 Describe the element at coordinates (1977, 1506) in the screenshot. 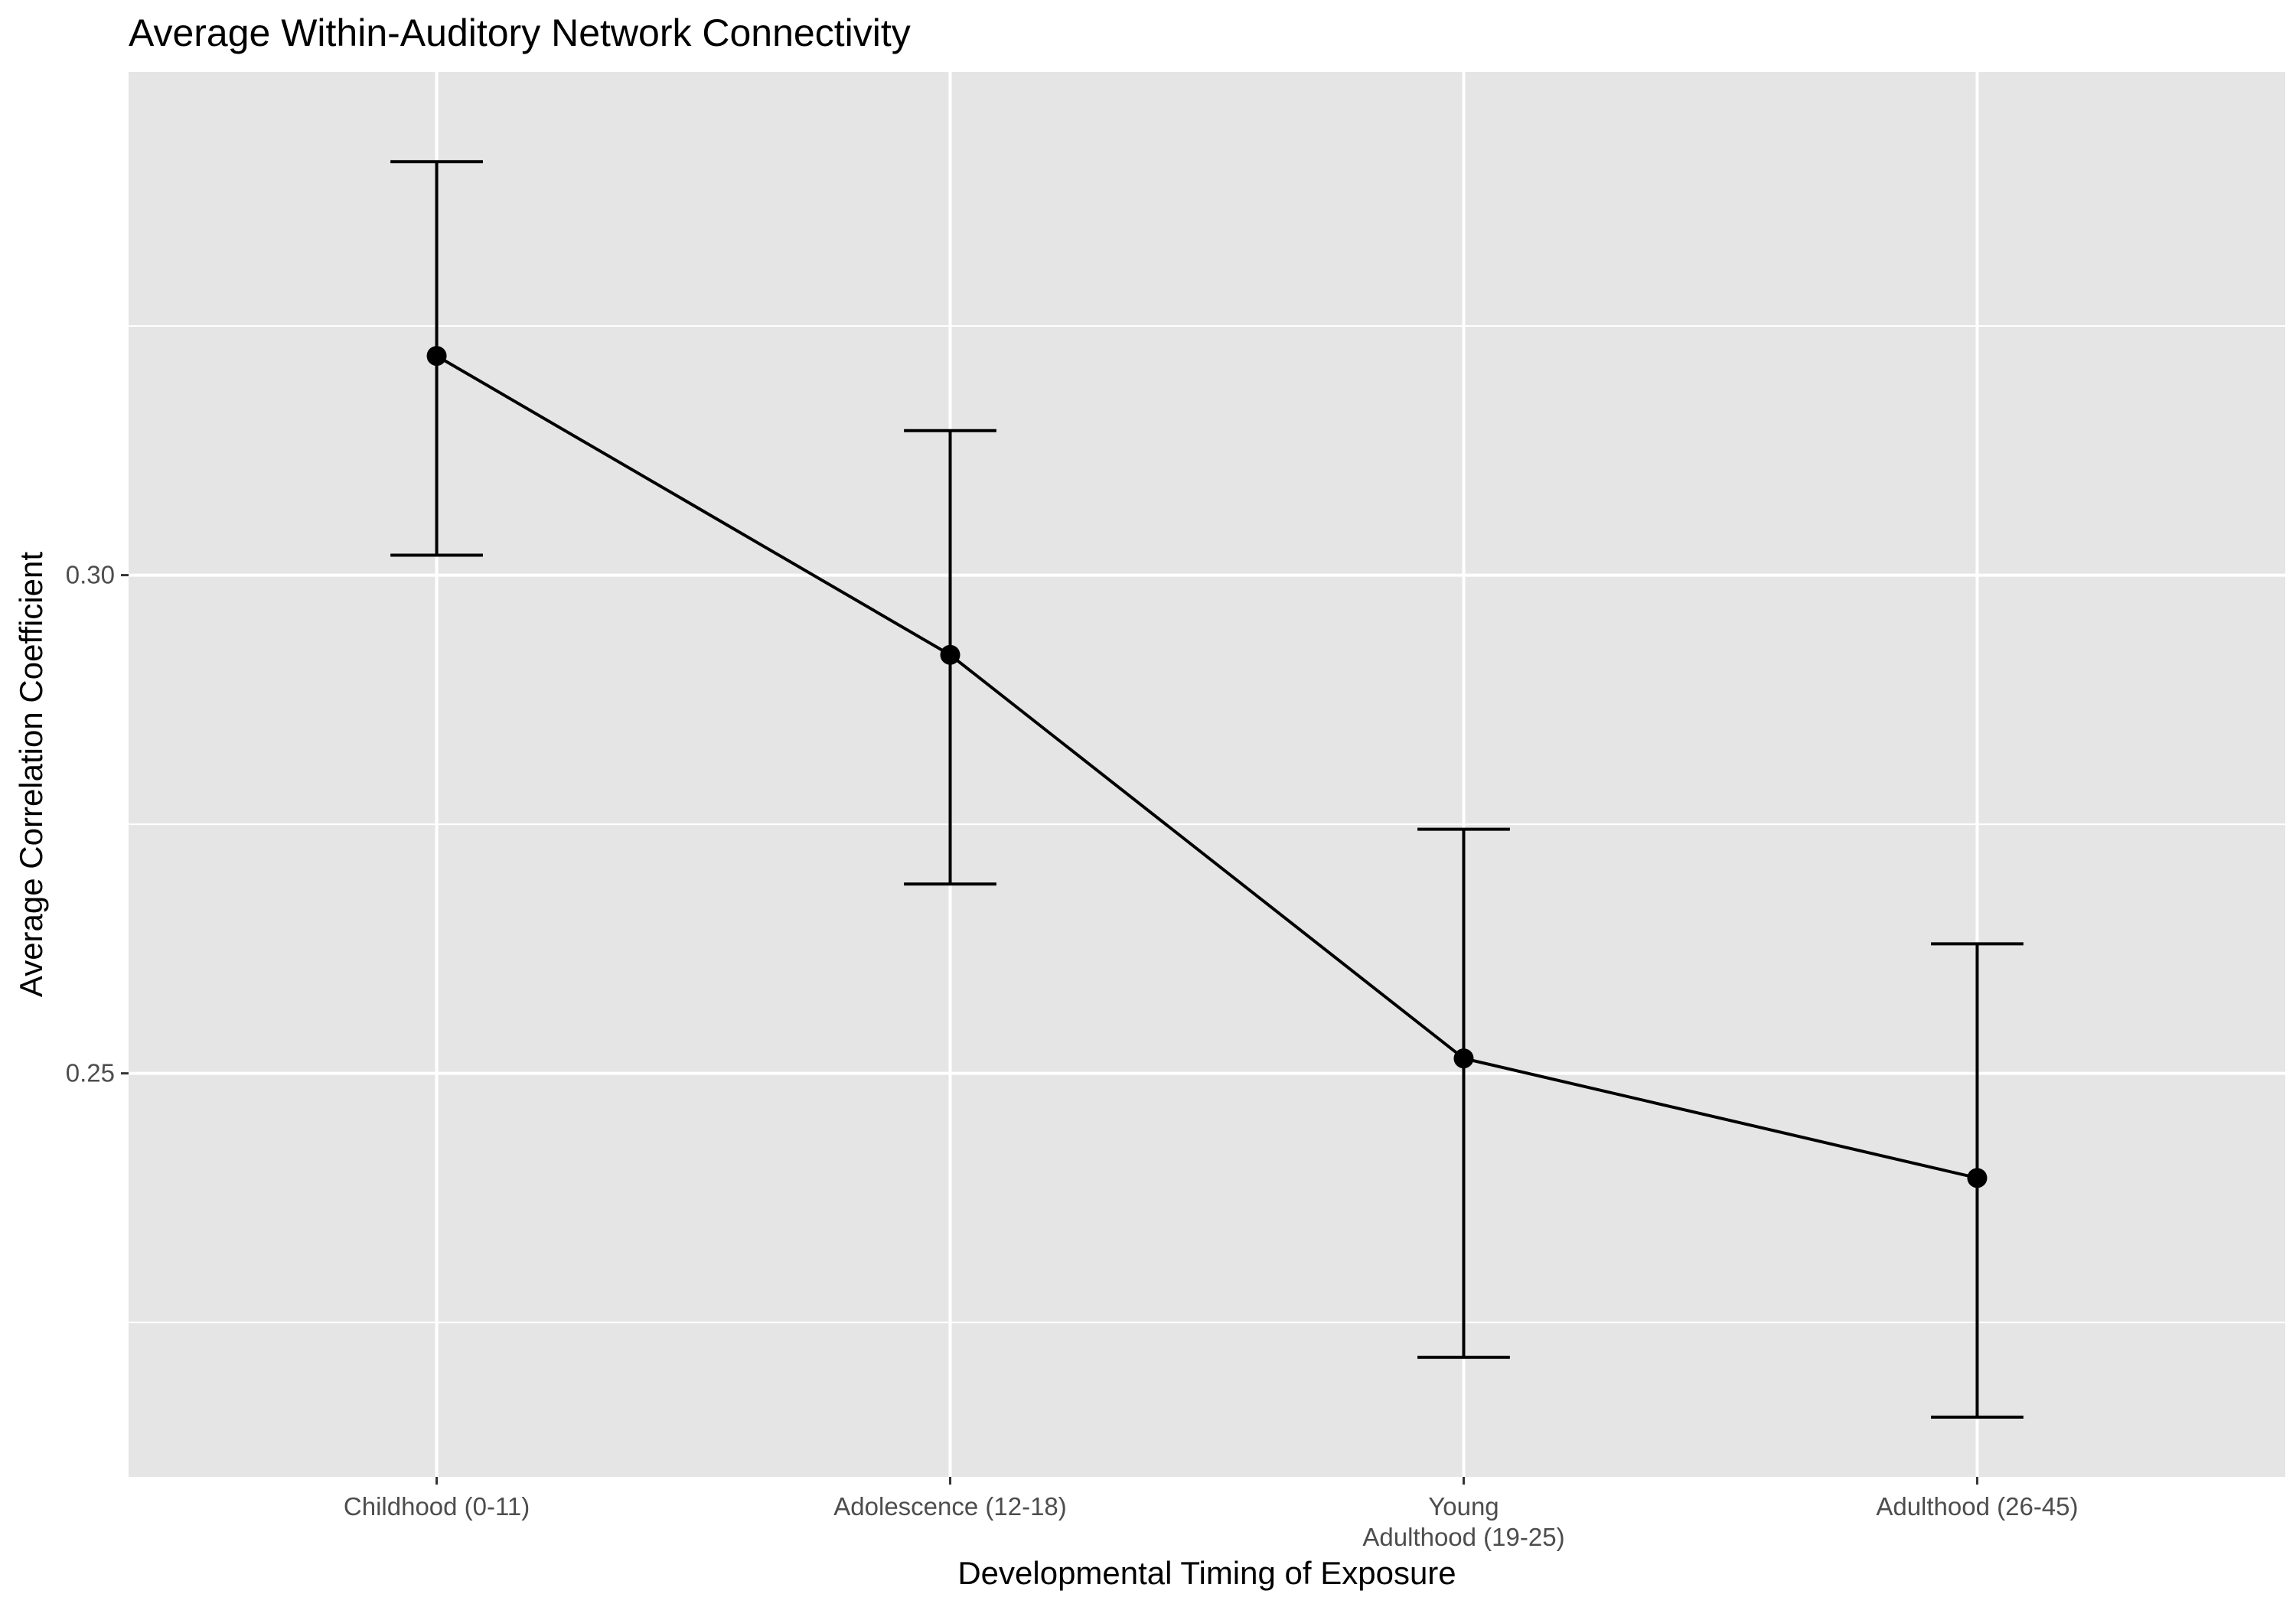

I see `x-tick-label: Adulthood (26-45)` at that location.